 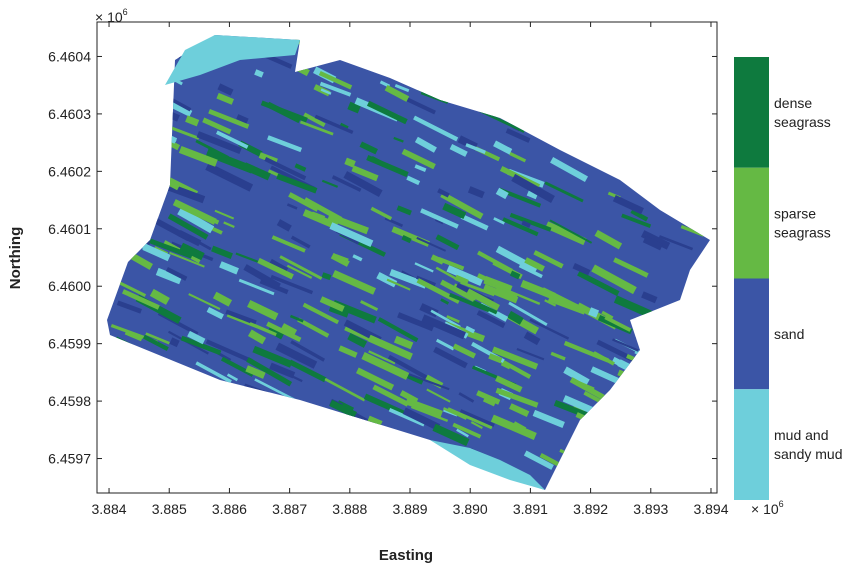 I want to click on y-tick-label: 6.4601, so click(x=69, y=229).